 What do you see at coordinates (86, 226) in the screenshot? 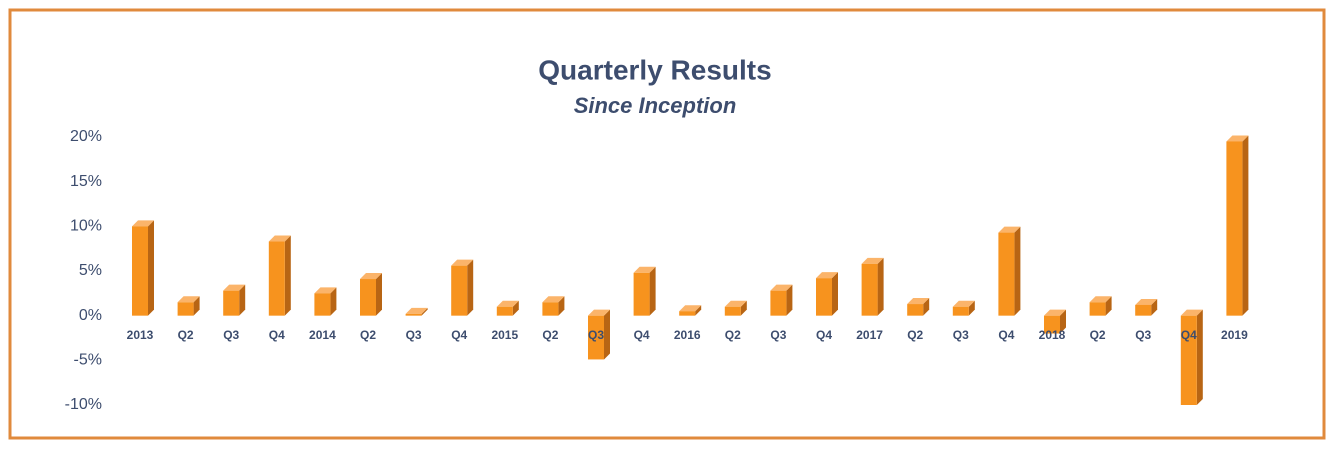
I see `y-tick-label: 10%` at bounding box center [86, 226].